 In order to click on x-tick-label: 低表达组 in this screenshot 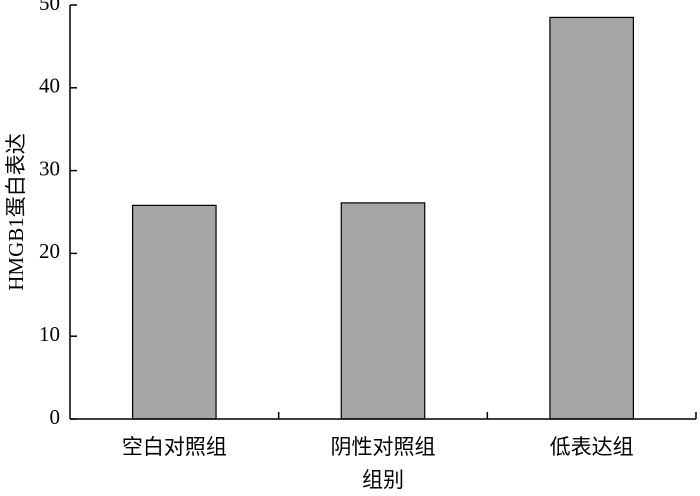, I will do `click(592, 447)`.